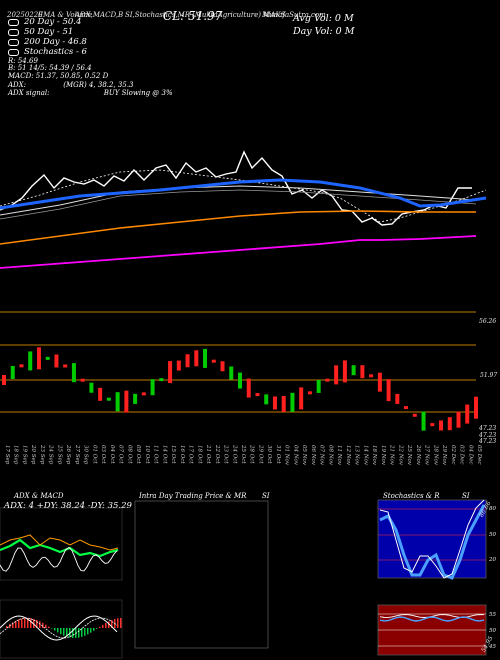  I want to click on date-tick-label: 22 Nov, so click(400, 455).